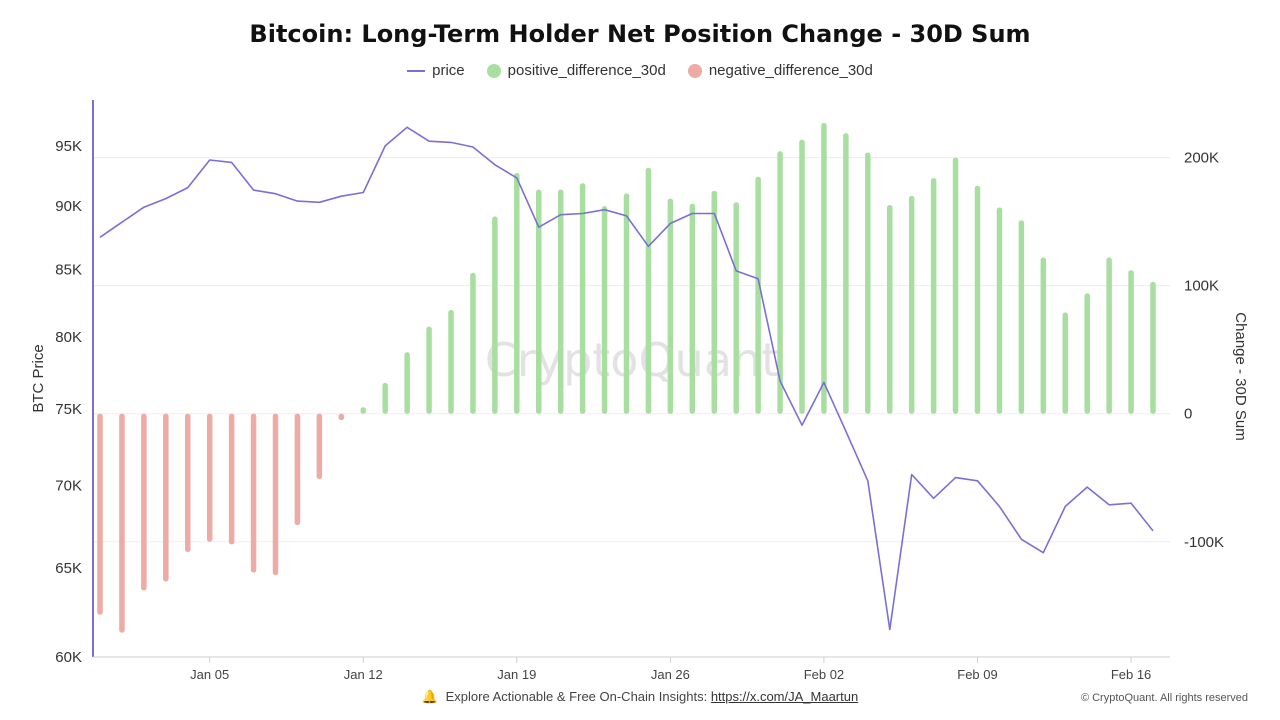 This screenshot has width=1280, height=720. I want to click on right-axis-title: Change - 30D Sum, so click(1240, 376).